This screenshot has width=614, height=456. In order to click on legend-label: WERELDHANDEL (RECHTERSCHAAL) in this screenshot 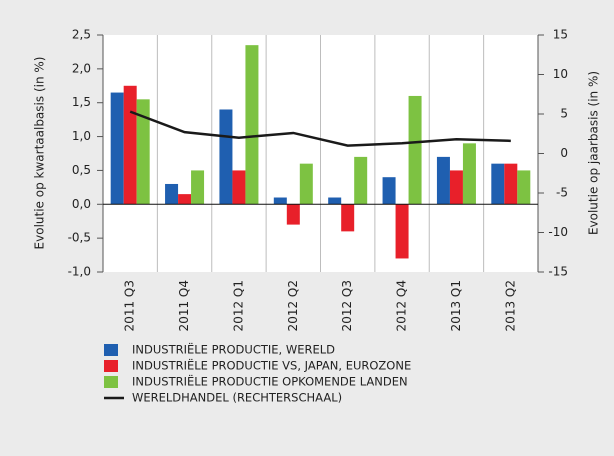, I will do `click(237, 398)`.